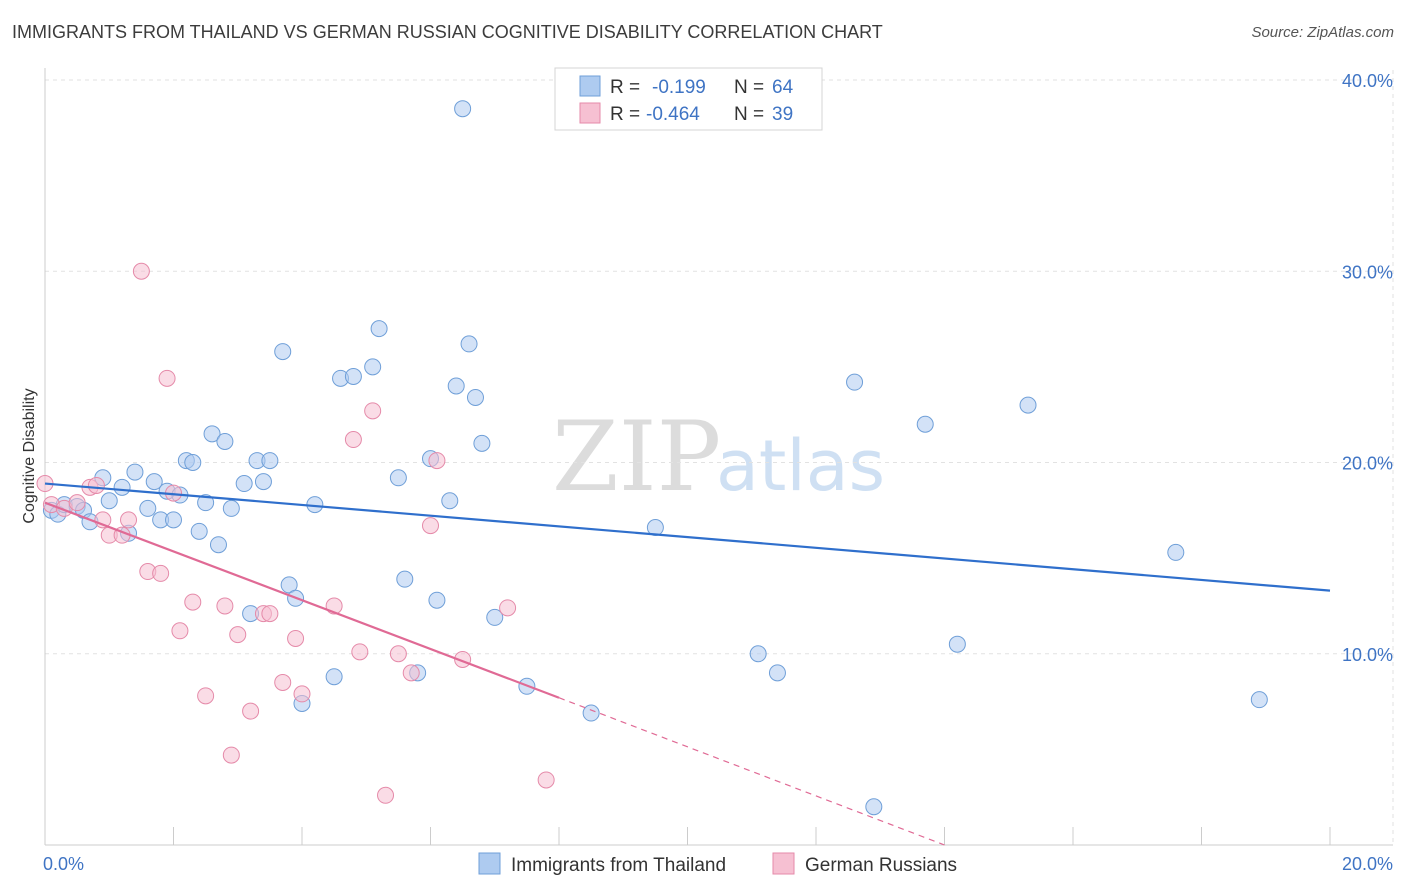 The width and height of the screenshot is (1406, 892). What do you see at coordinates (489, 863) in the screenshot?
I see `bottom-legend-swatch-blue` at bounding box center [489, 863].